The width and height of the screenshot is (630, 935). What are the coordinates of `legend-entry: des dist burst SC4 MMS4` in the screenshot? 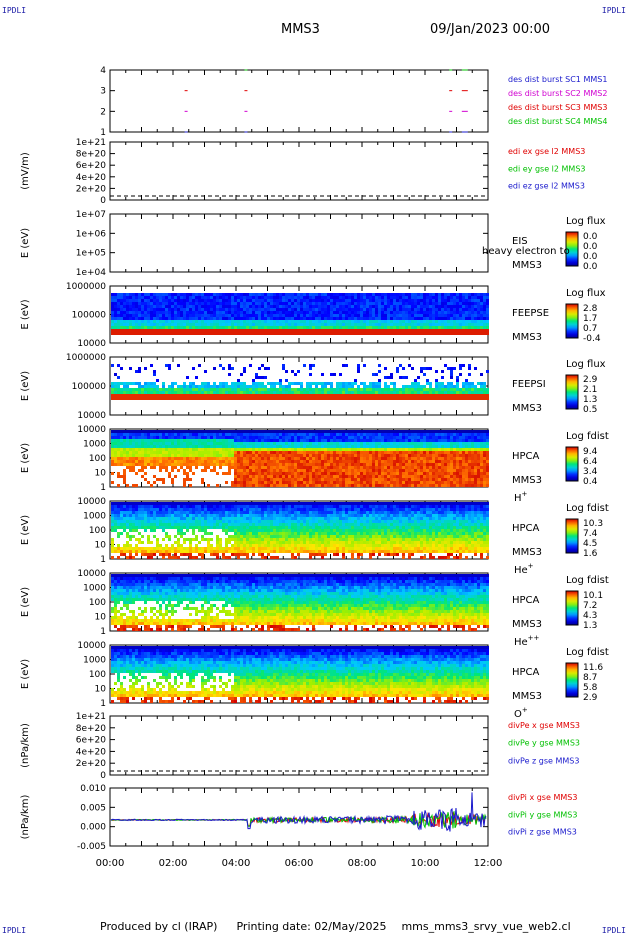 It's located at (557, 121).